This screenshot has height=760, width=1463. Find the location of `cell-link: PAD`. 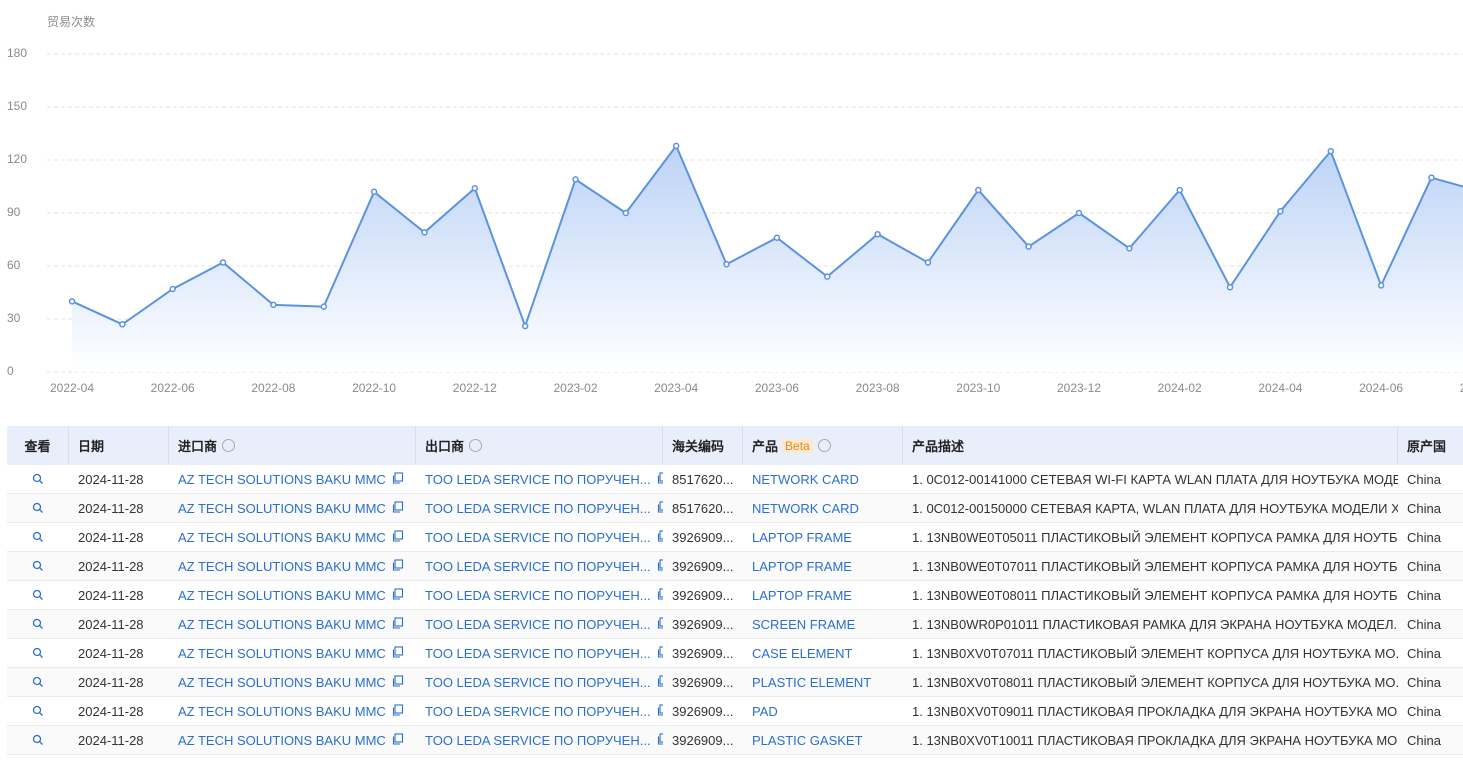

cell-link: PAD is located at coordinates (765, 711).